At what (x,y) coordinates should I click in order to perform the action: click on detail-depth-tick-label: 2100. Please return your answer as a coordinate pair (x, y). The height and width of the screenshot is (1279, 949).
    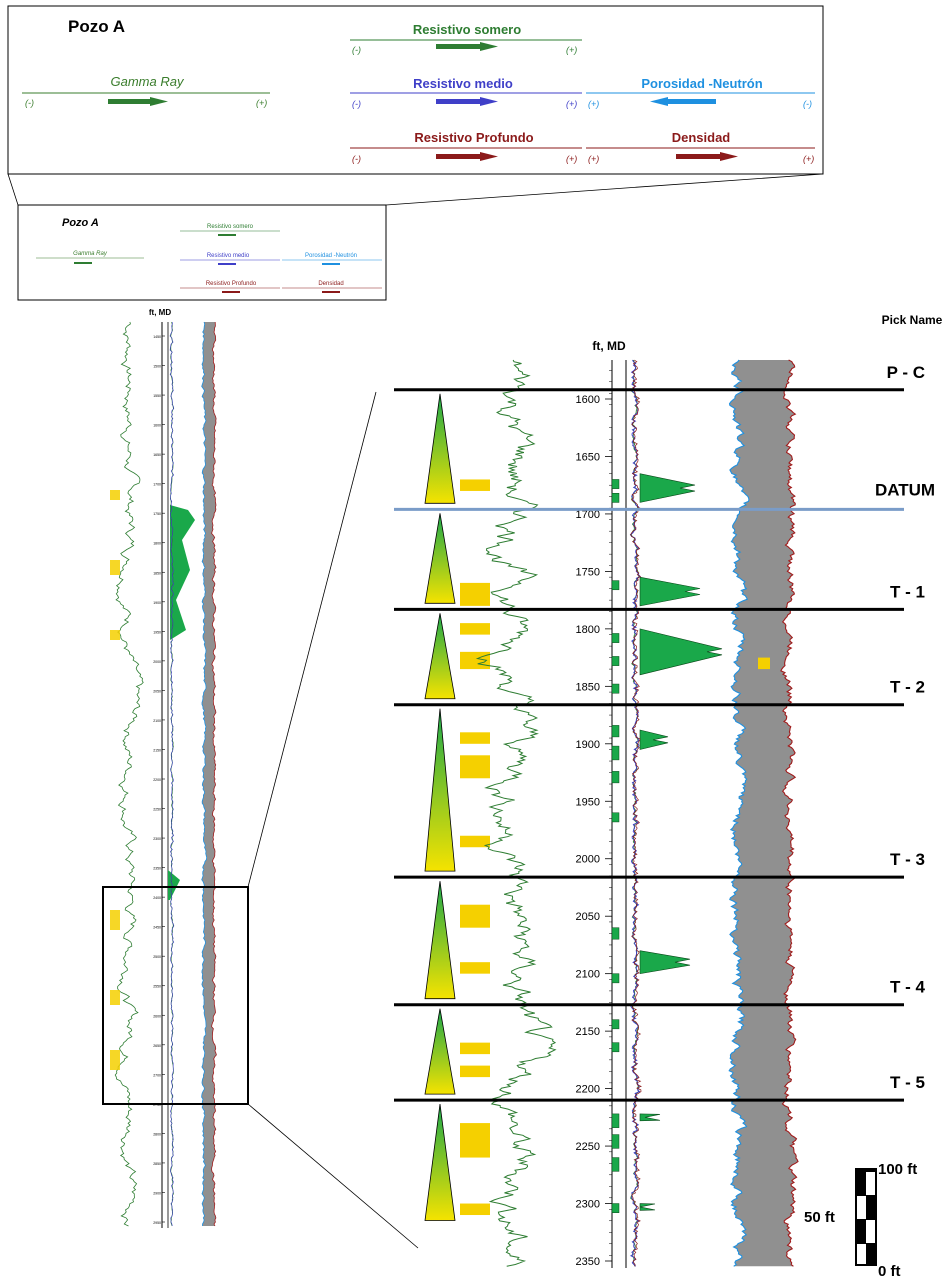
    Looking at the image, I should click on (588, 975).